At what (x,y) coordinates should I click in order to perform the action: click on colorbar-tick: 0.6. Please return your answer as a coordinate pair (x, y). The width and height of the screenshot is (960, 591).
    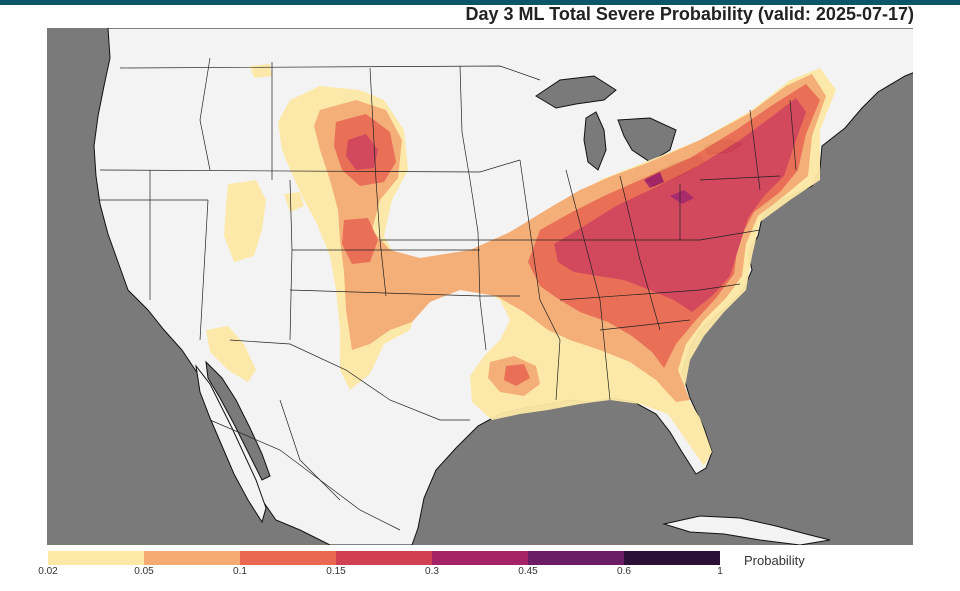
    Looking at the image, I should click on (624, 571).